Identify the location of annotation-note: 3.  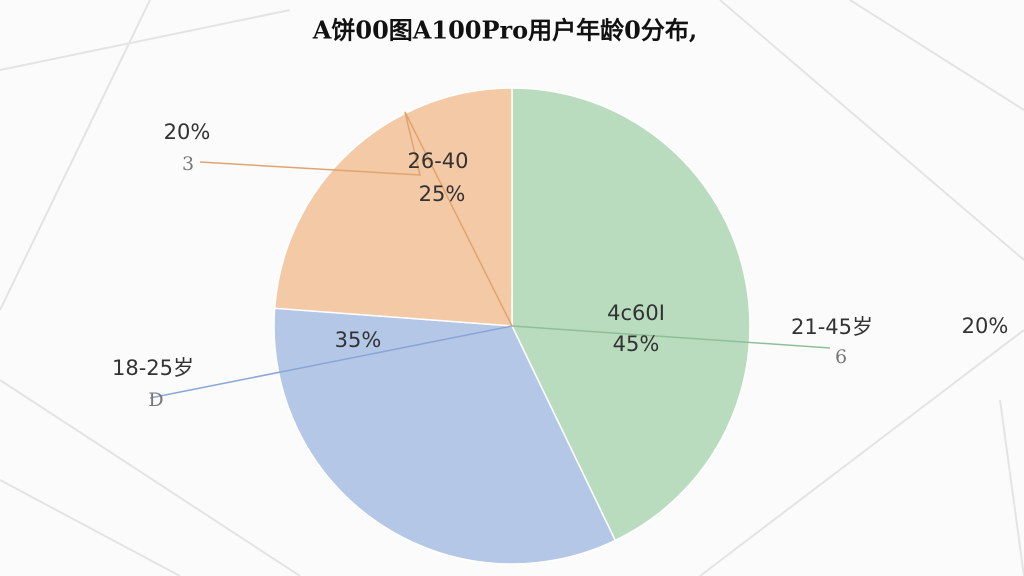
(188, 164).